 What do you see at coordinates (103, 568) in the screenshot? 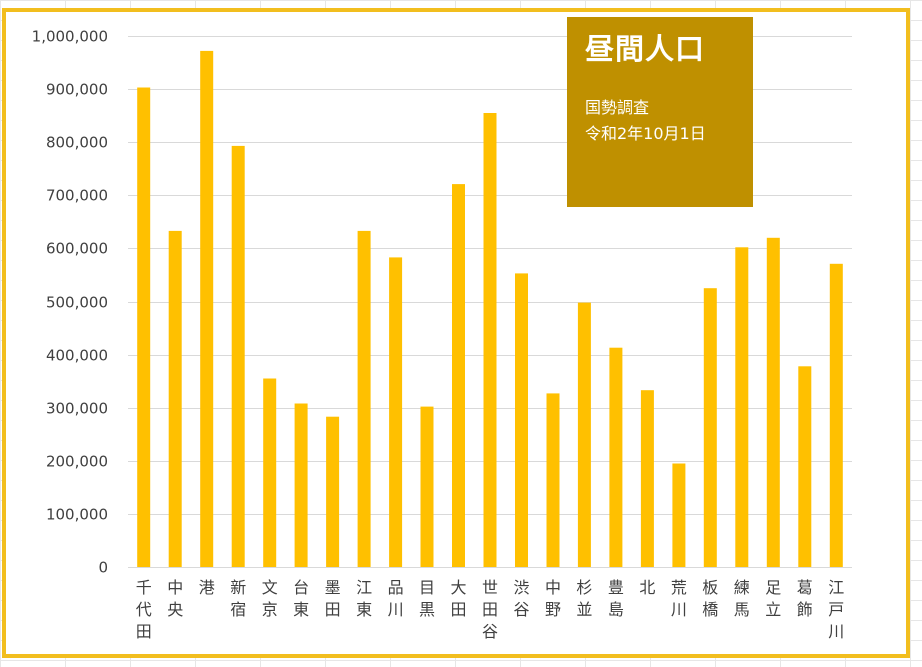
I see `y-tick-label: 0` at bounding box center [103, 568].